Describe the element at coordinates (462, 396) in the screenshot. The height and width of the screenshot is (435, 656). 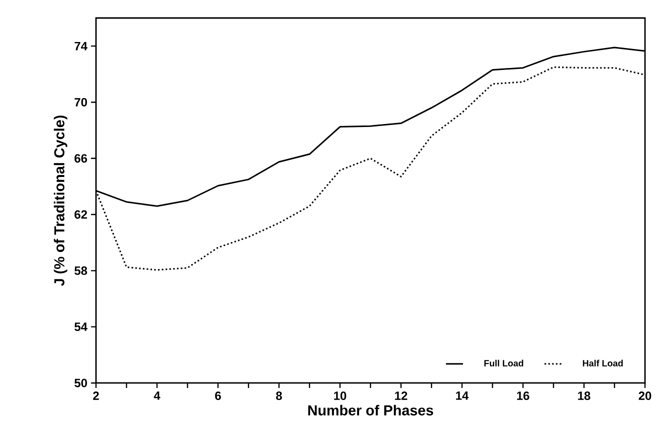
I see `x-tick-label: 14` at that location.